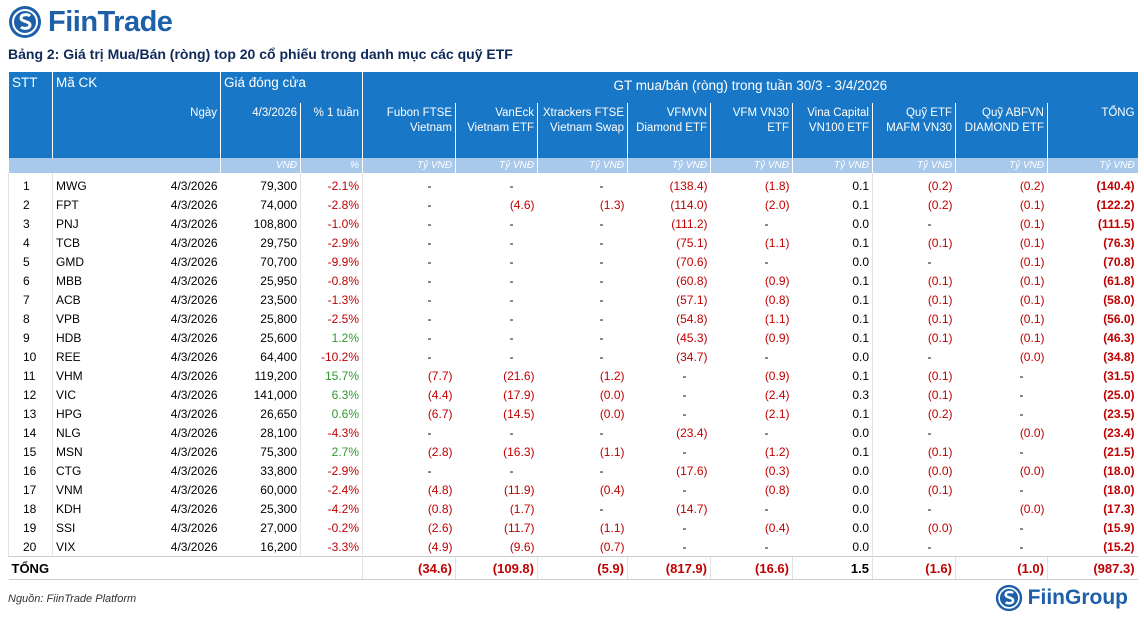 Image resolution: width=1144 pixels, height=617 pixels. Describe the element at coordinates (30, 451) in the screenshot. I see `cell: 15` at that location.